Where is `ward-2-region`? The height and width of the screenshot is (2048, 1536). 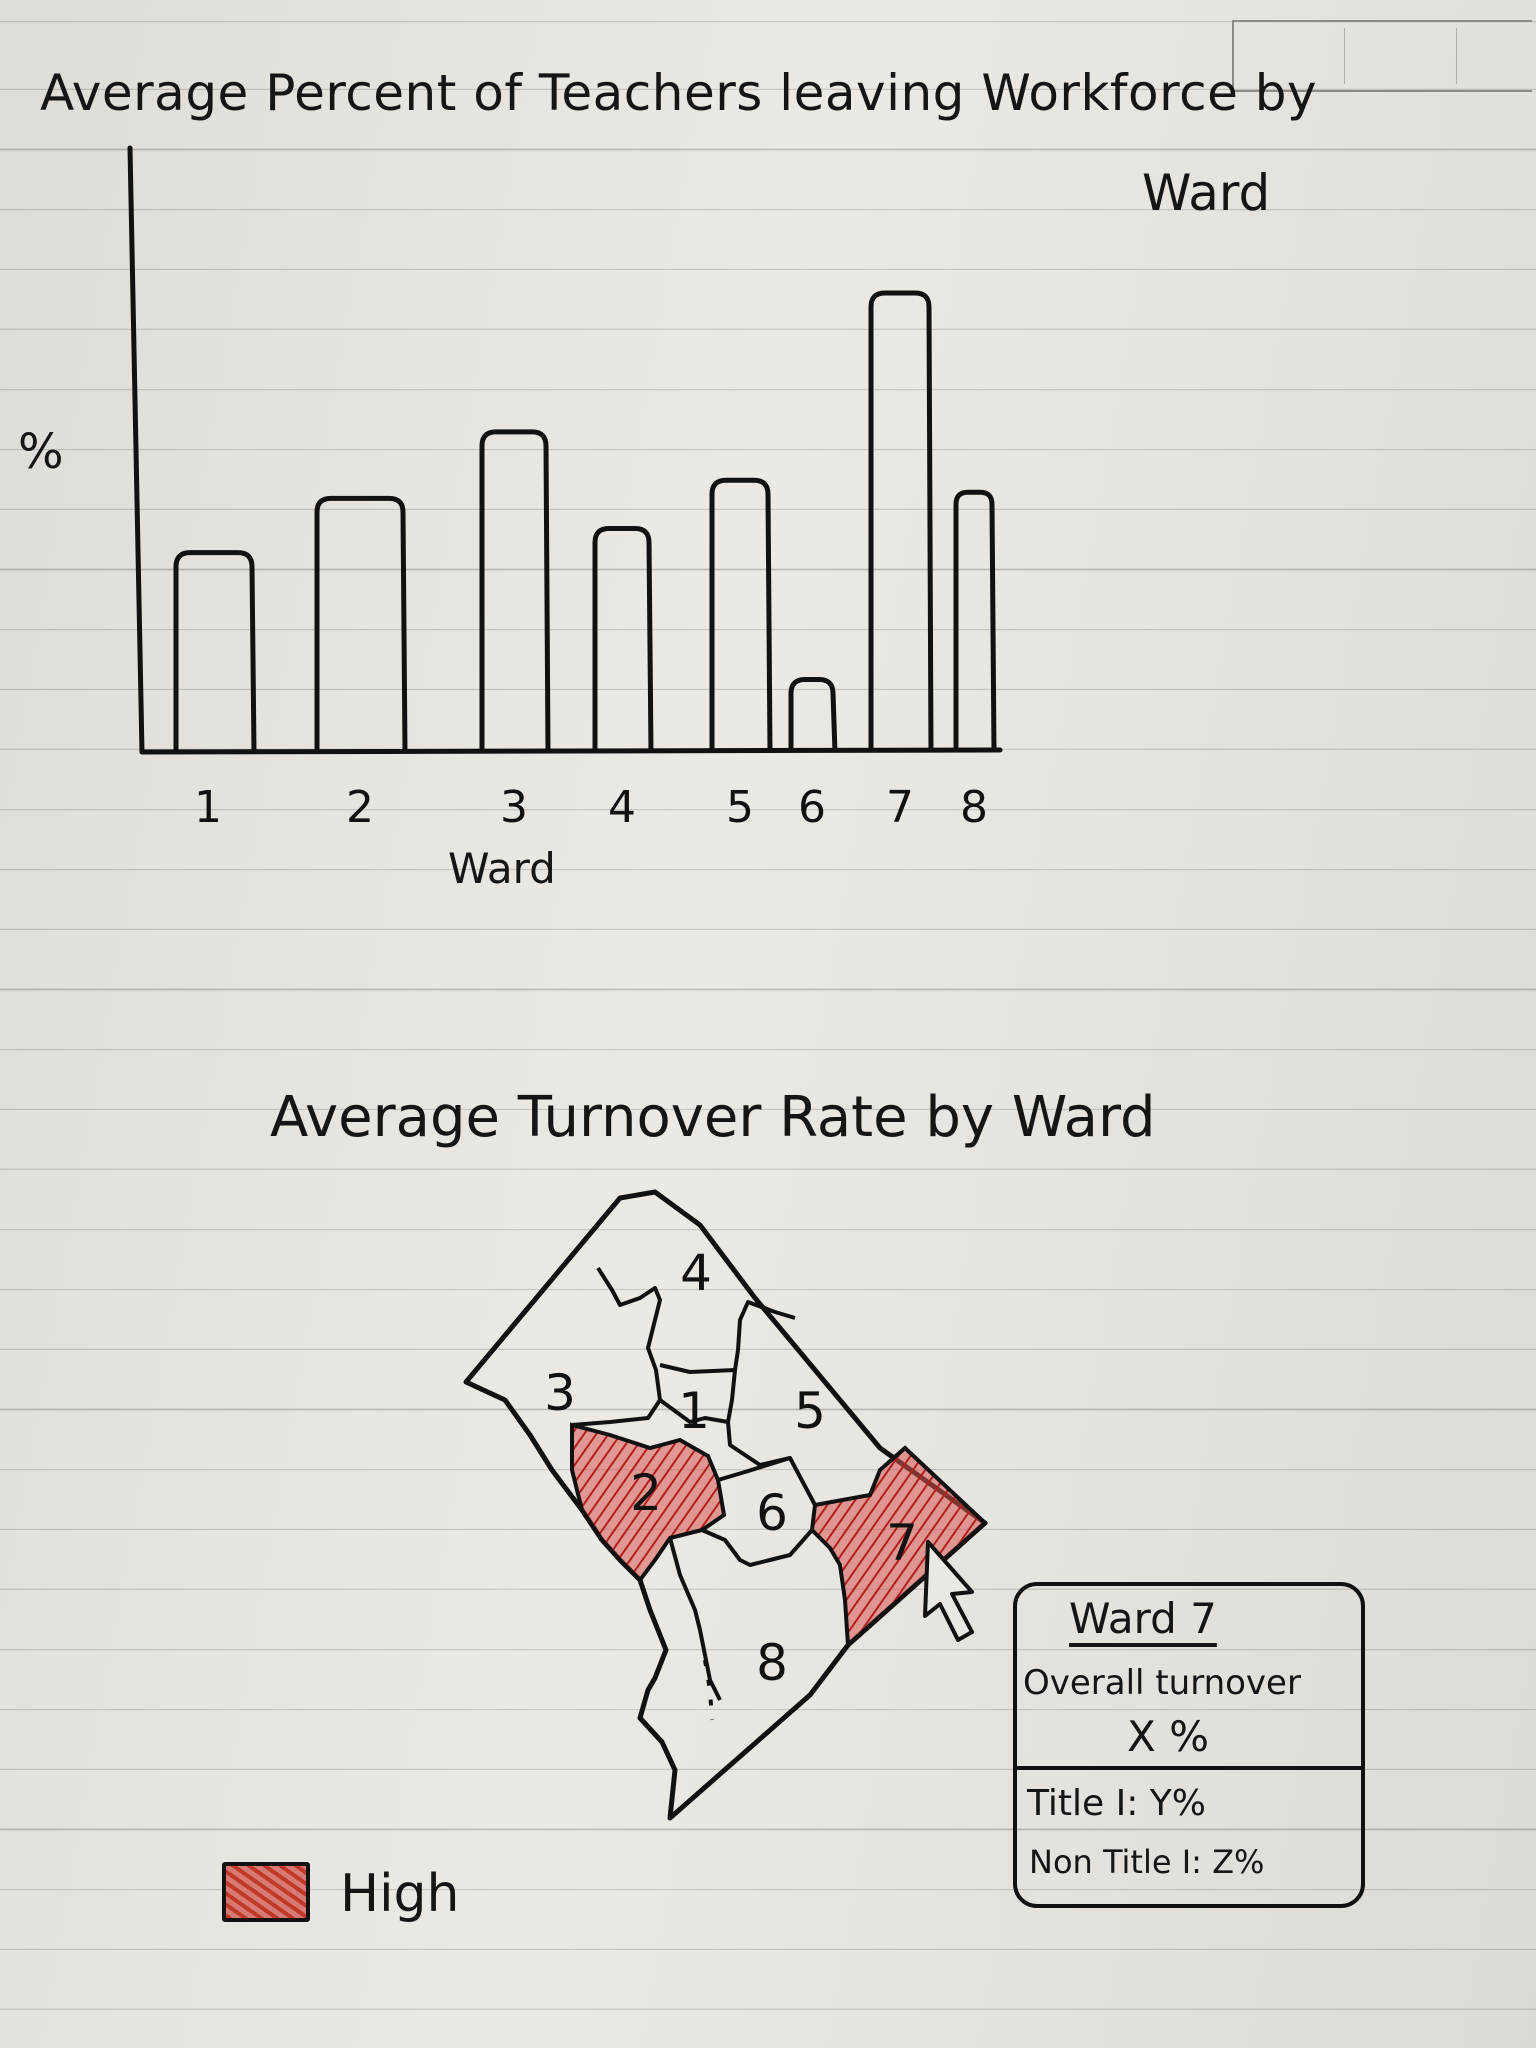
ward-2-region is located at coordinates (648, 1503).